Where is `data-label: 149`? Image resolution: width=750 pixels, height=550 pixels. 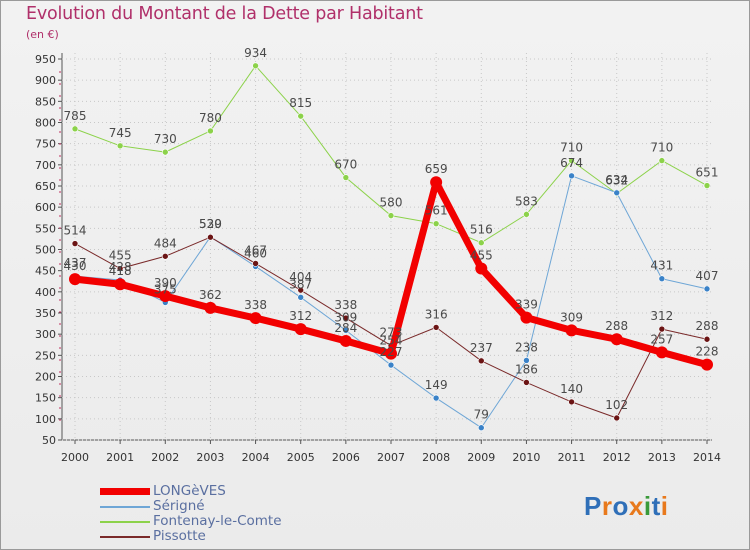
data-label: 149 is located at coordinates (436, 385).